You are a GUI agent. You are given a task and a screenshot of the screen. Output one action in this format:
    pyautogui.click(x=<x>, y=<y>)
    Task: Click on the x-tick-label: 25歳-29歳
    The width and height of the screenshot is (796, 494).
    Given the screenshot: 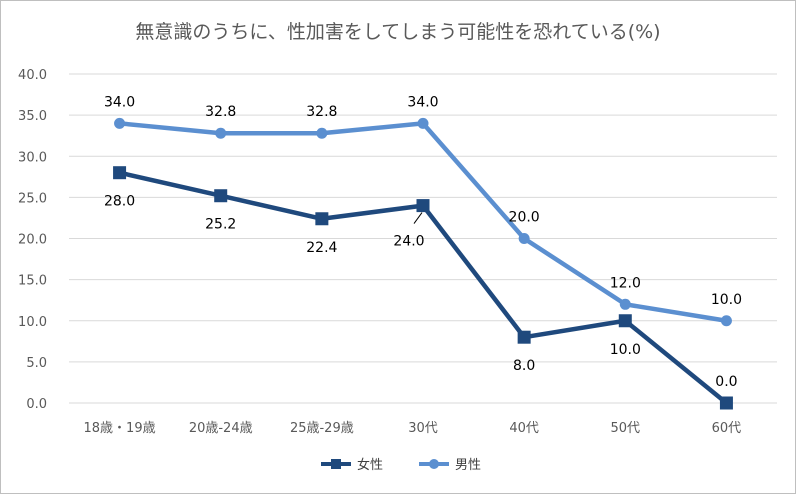 What is the action you would take?
    pyautogui.click(x=322, y=428)
    